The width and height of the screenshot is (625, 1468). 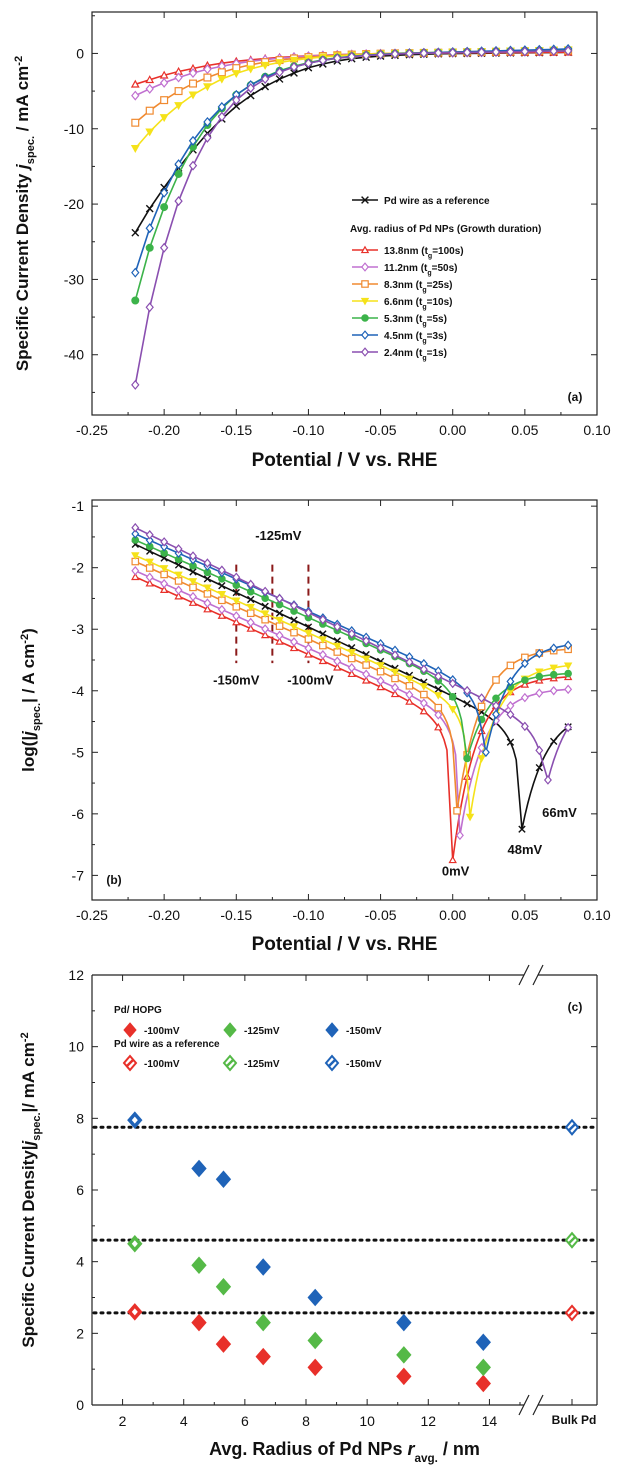 I want to click on y-tick-label: -30, so click(x=74, y=279).